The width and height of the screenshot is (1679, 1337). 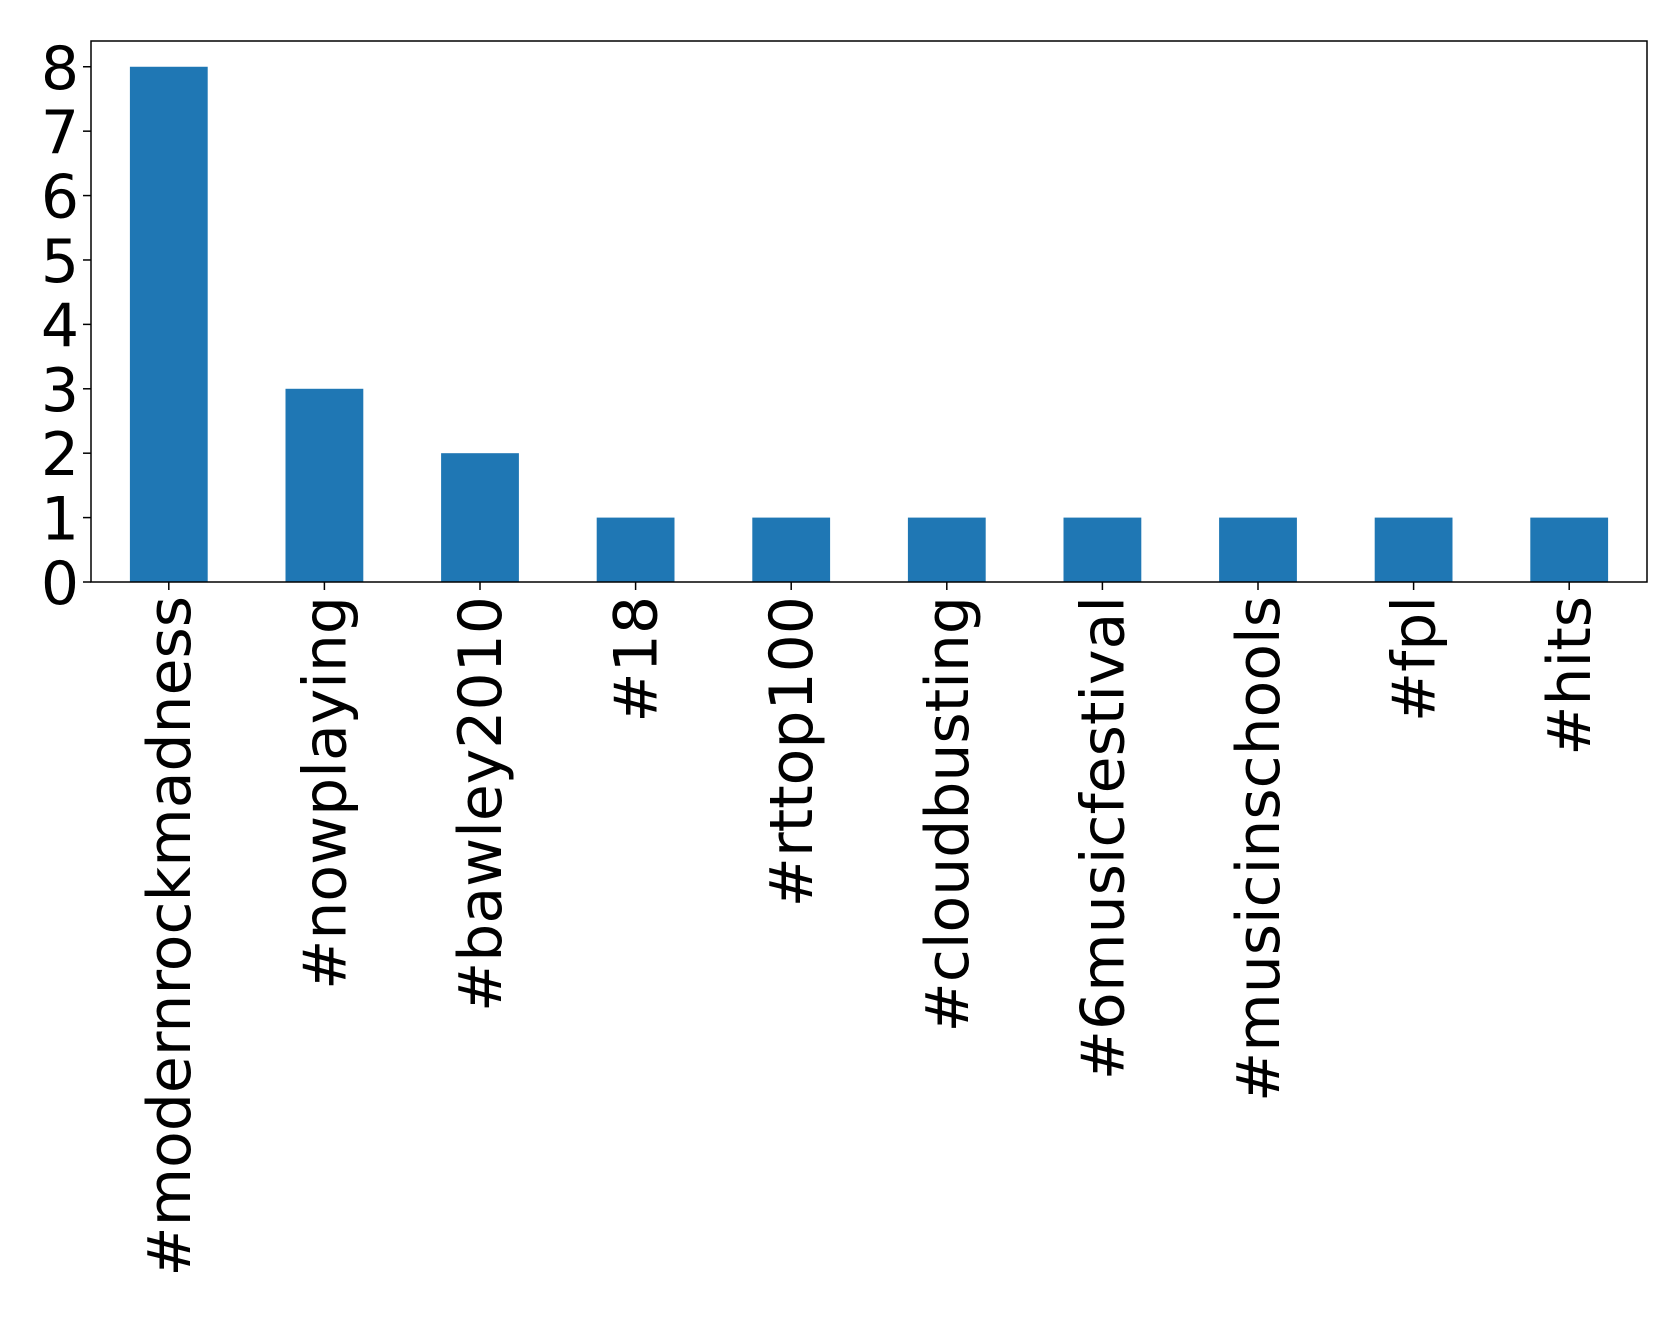 I want to click on x-tick-label: #musicinschools, so click(x=1259, y=849).